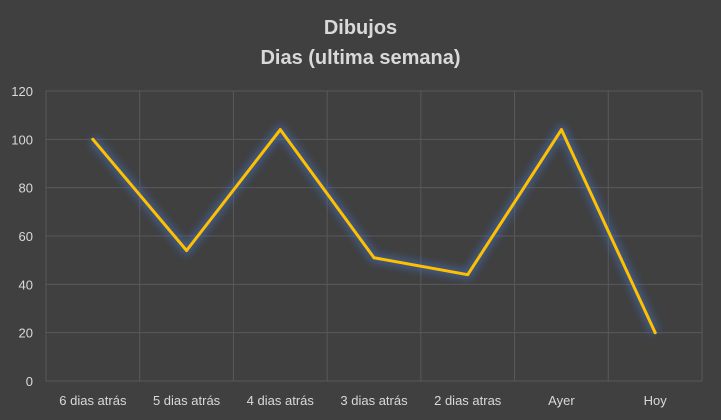  Describe the element at coordinates (26, 236) in the screenshot. I see `y-tick-label: 60` at that location.